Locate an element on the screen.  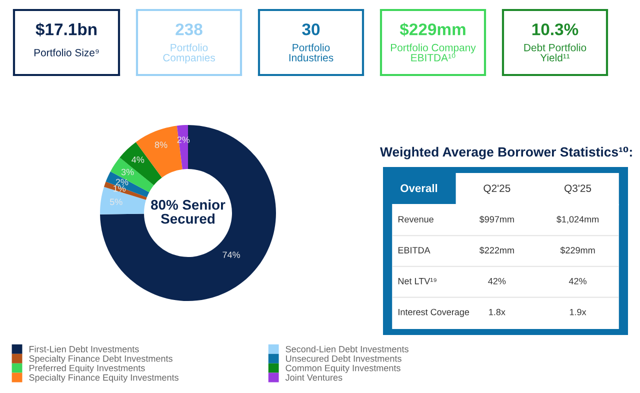
data-label: 4% is located at coordinates (138, 159).